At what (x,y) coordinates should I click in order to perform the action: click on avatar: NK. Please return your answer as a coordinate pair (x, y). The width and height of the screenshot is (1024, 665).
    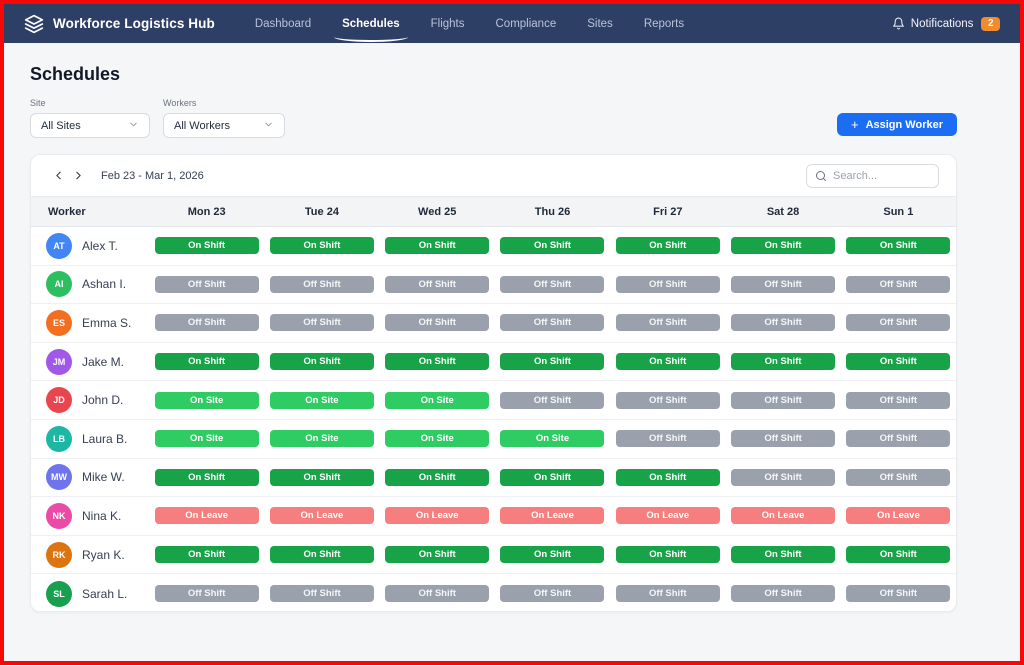
    Looking at the image, I should click on (59, 515).